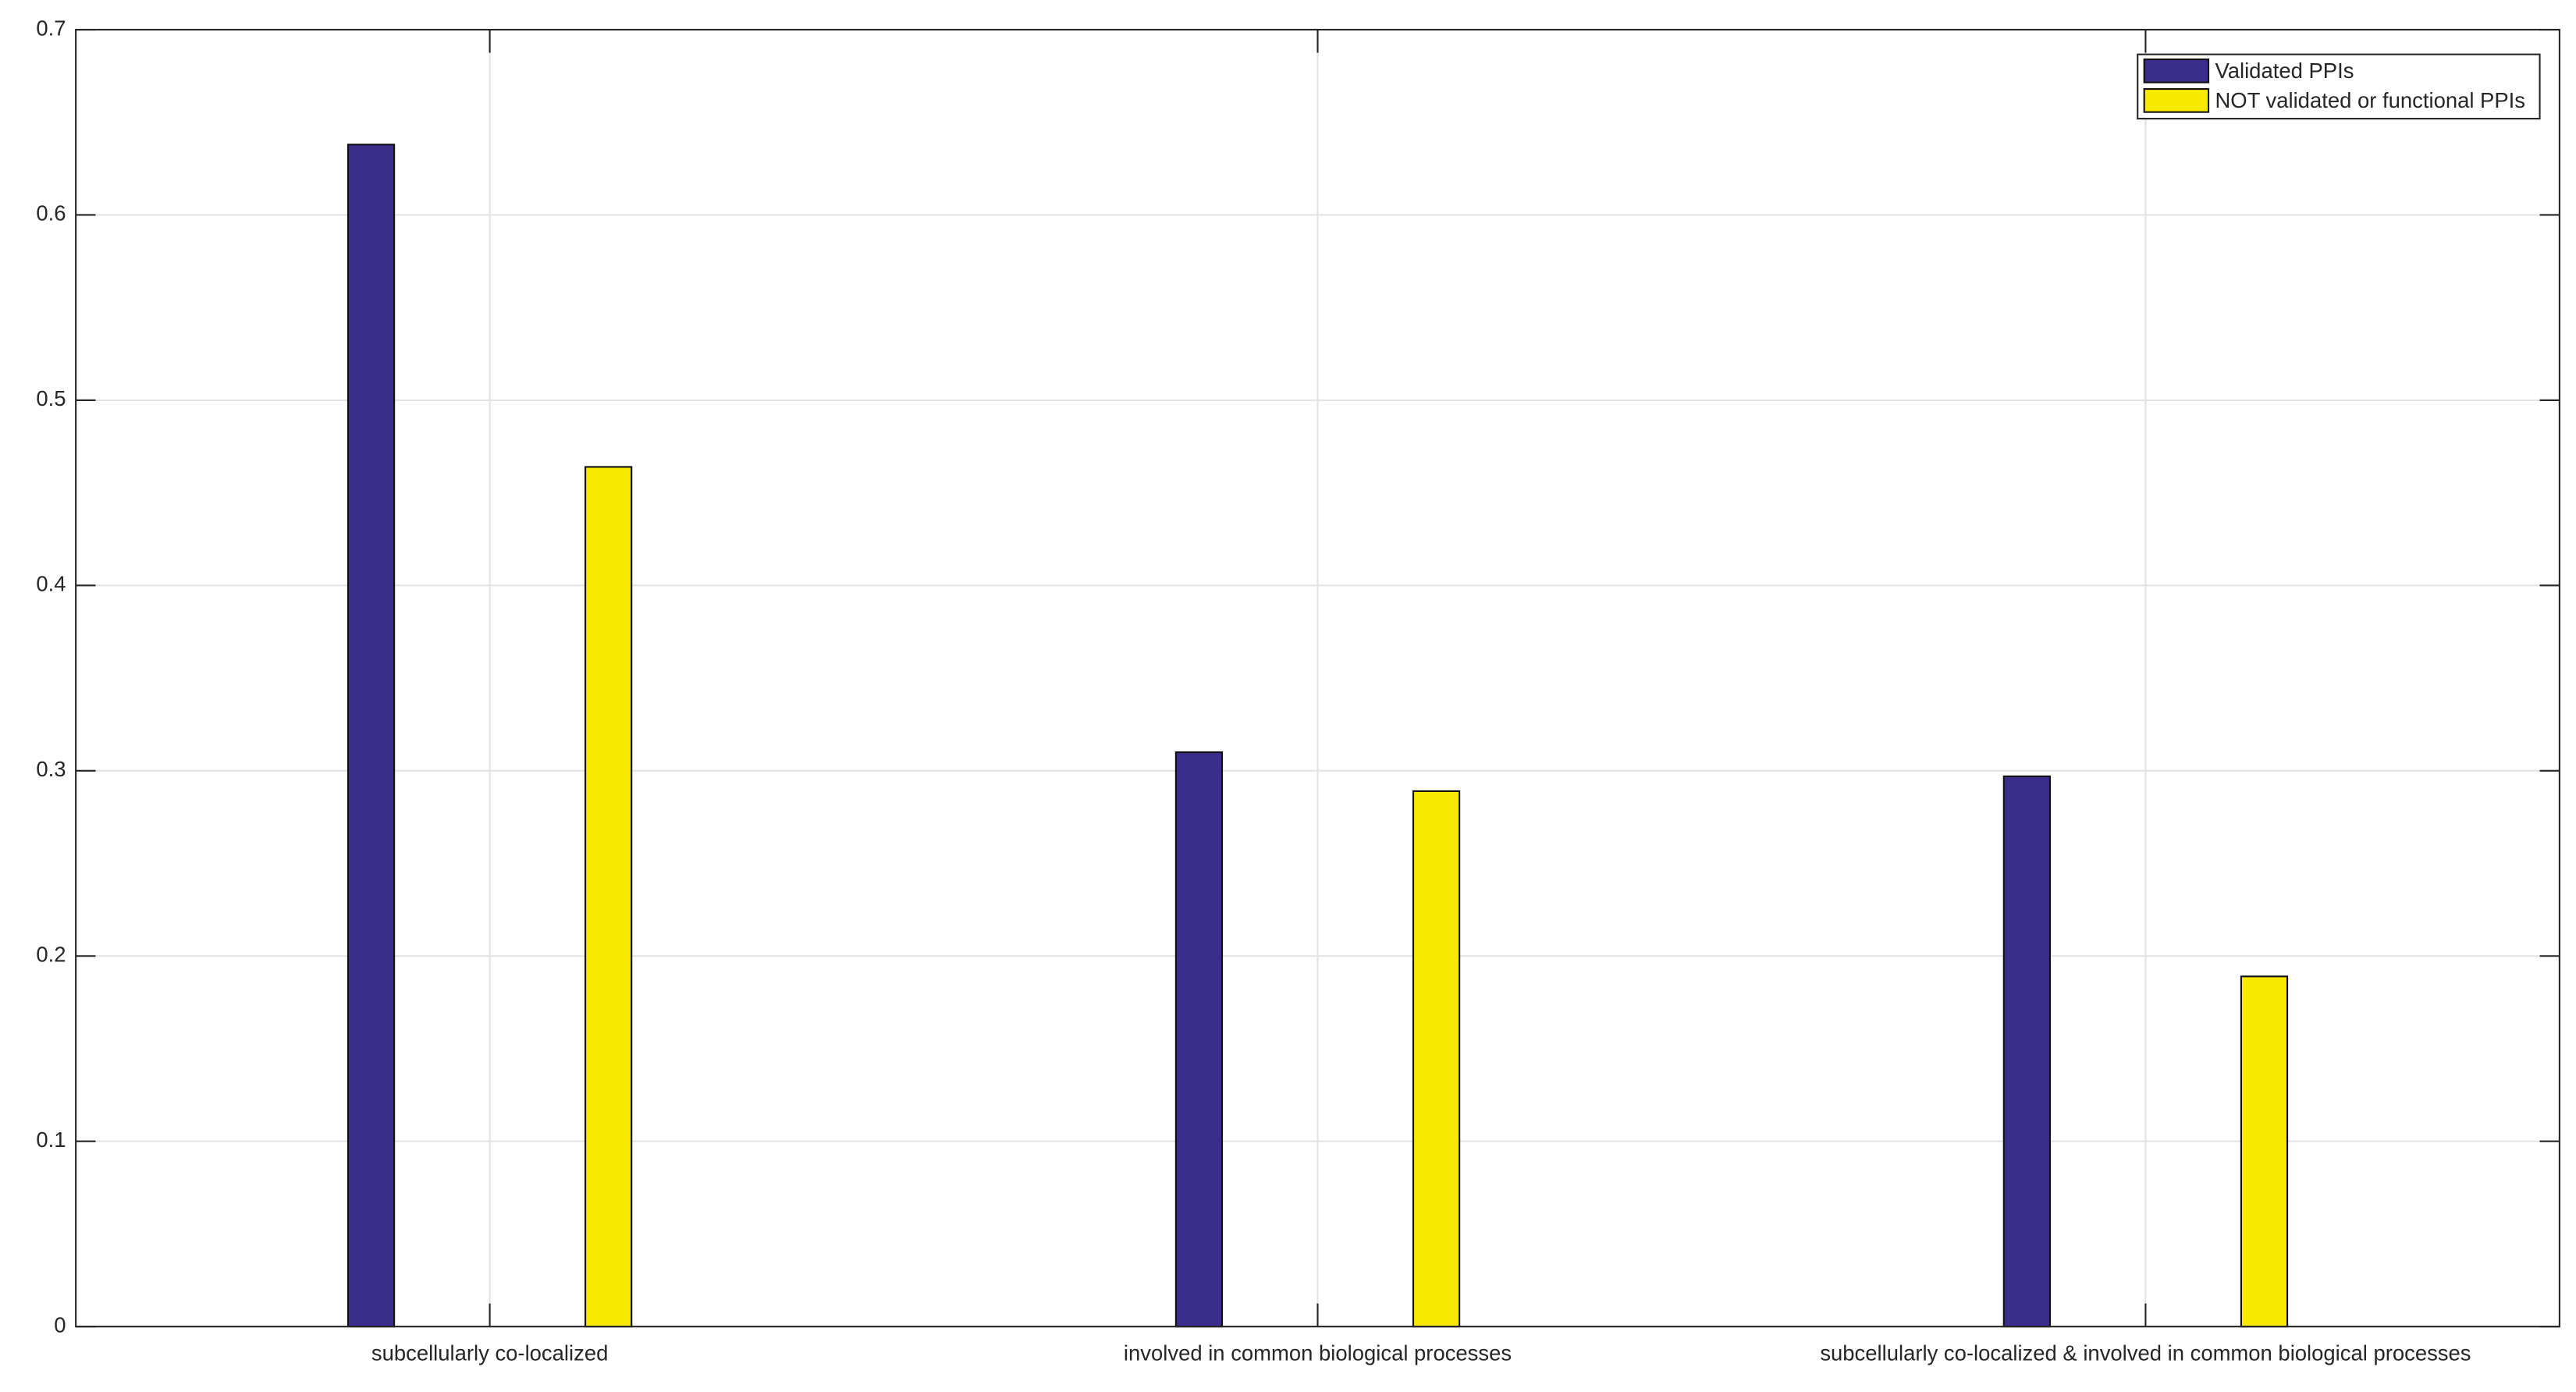  I want to click on y-tick-label: 0.6, so click(51, 213).